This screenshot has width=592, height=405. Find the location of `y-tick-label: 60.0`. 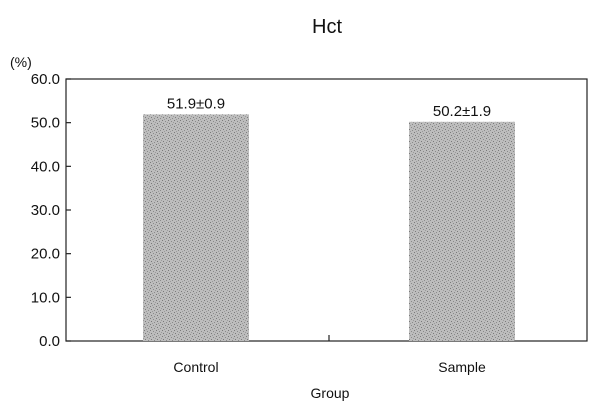

y-tick-label: 60.0 is located at coordinates (45, 79).